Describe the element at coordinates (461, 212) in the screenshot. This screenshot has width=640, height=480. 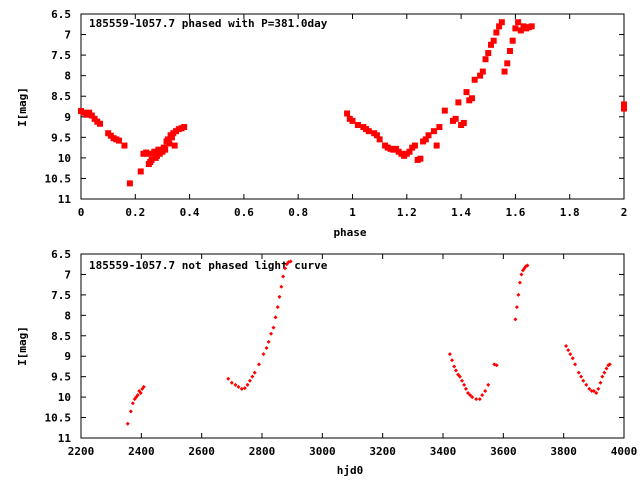
I see `phased-x-tick-label: 1.4` at that location.